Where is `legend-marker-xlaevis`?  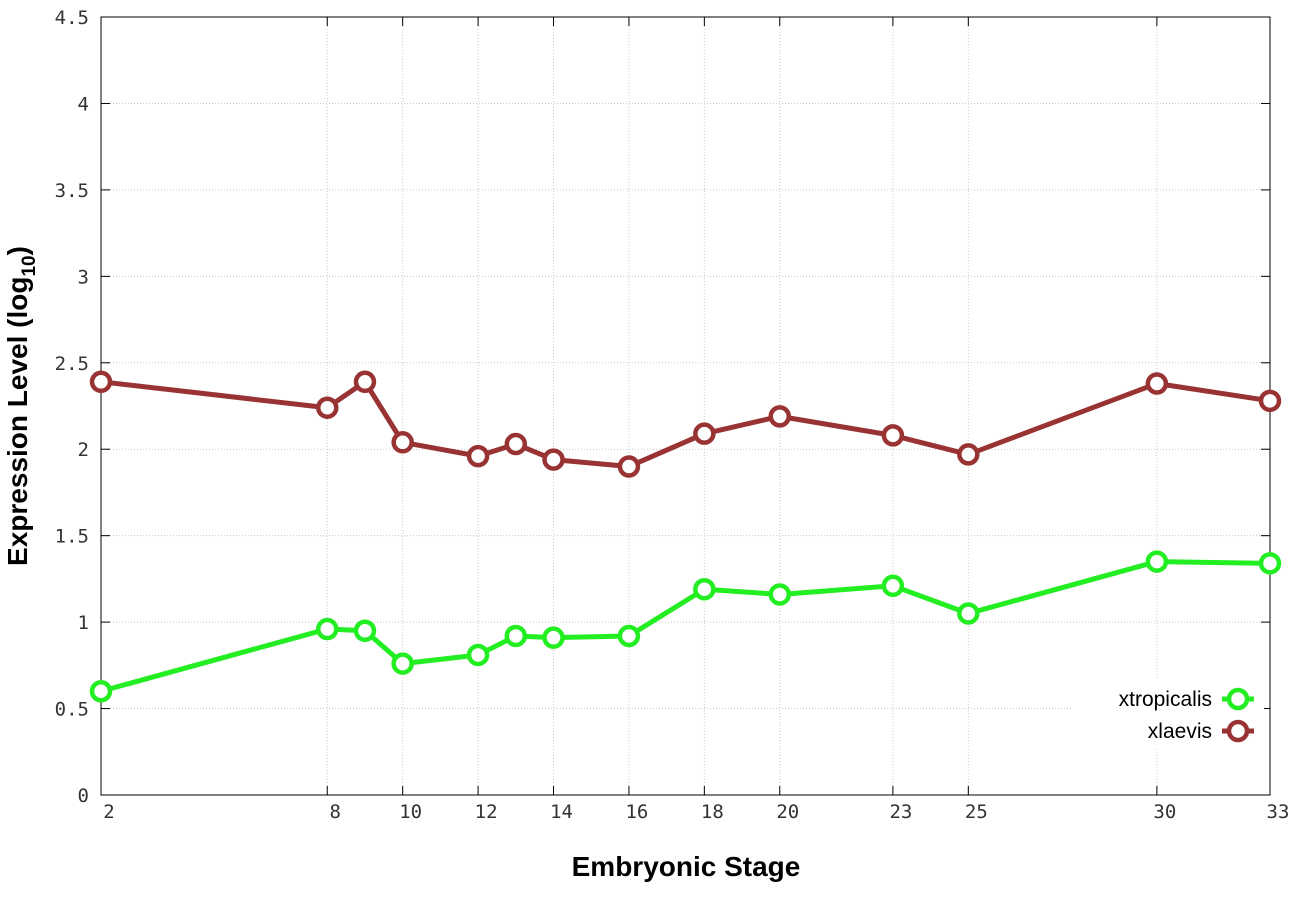 legend-marker-xlaevis is located at coordinates (1238, 731).